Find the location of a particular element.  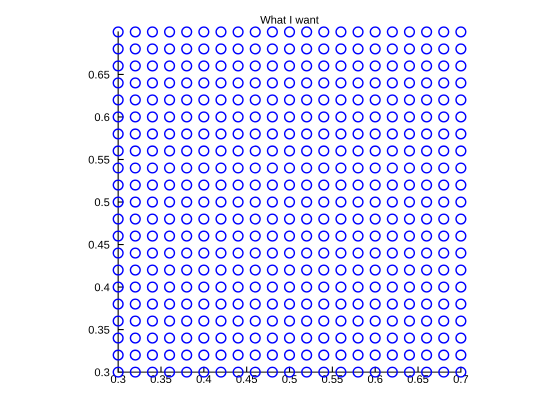

y-tick-label: 0.45 is located at coordinates (99, 244).